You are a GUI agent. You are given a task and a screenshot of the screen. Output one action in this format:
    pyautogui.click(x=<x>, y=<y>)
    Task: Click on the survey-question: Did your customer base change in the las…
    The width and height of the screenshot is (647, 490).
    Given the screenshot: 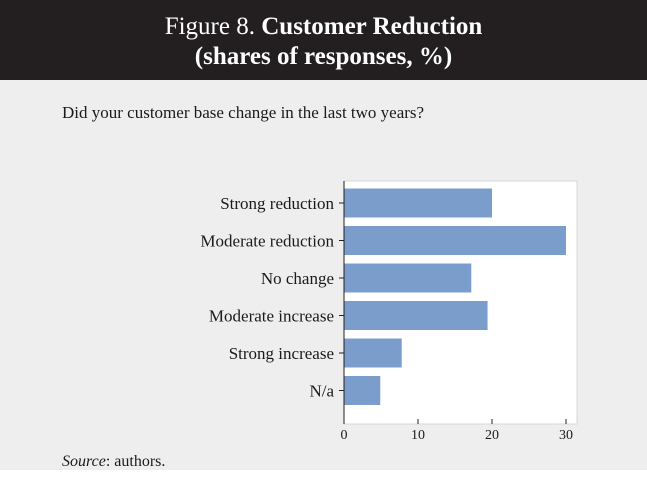 What is the action you would take?
    pyautogui.click(x=243, y=112)
    